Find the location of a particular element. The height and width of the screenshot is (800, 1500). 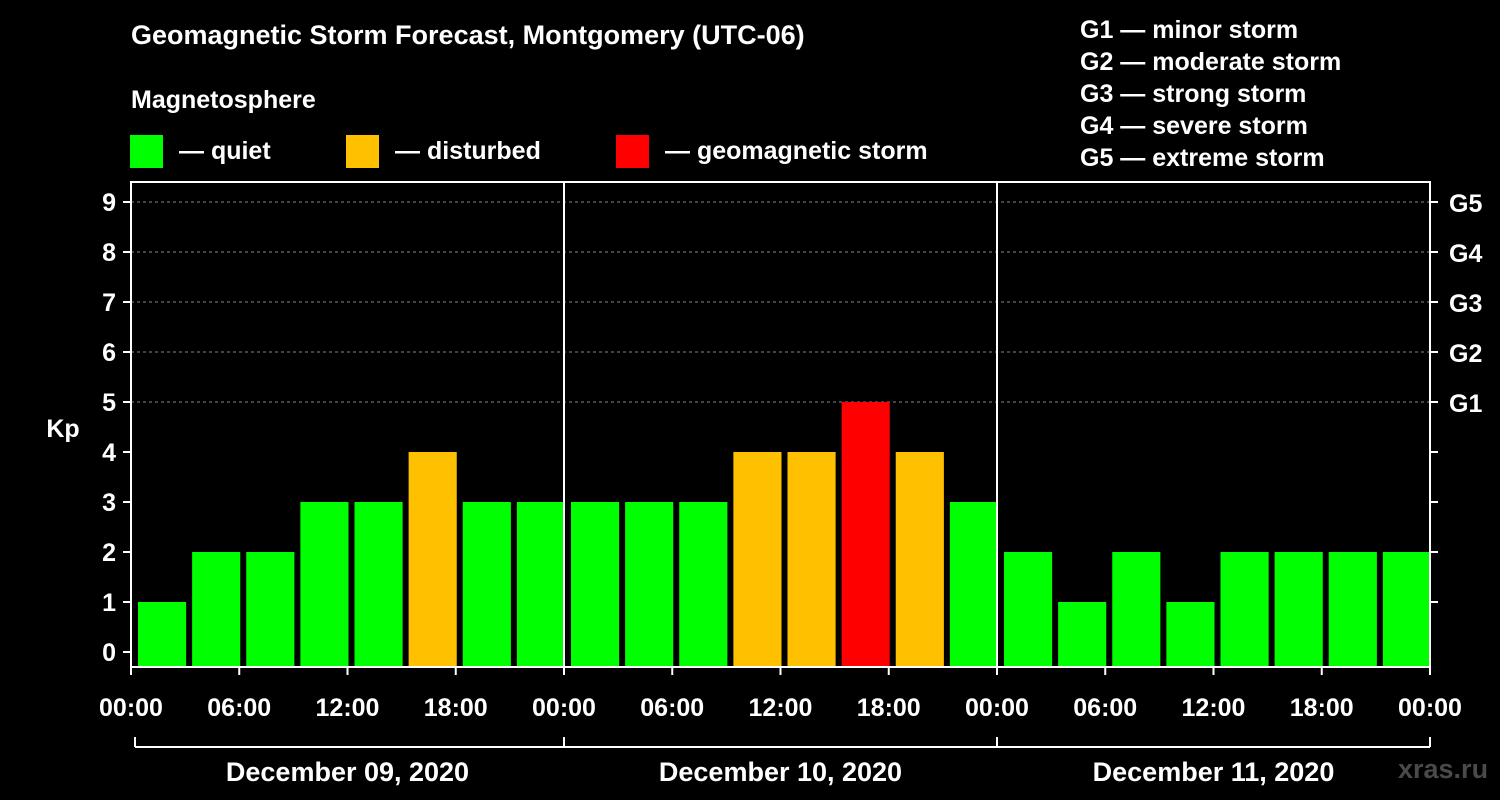

legend-swatch-quiet is located at coordinates (146, 151).